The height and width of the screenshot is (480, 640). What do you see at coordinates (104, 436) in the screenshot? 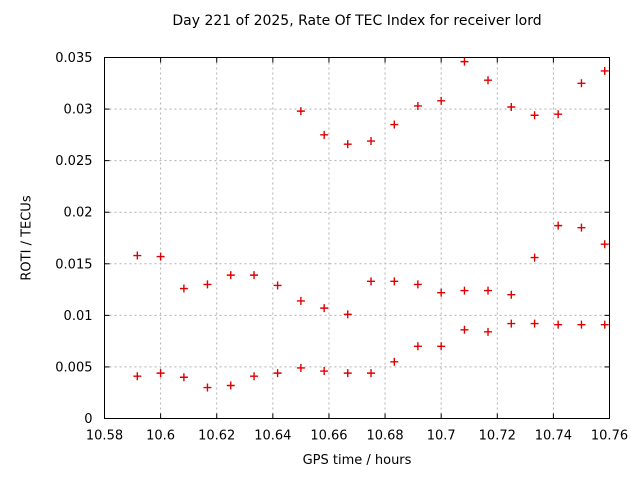
I see `x-tick-label: 10.58` at bounding box center [104, 436].